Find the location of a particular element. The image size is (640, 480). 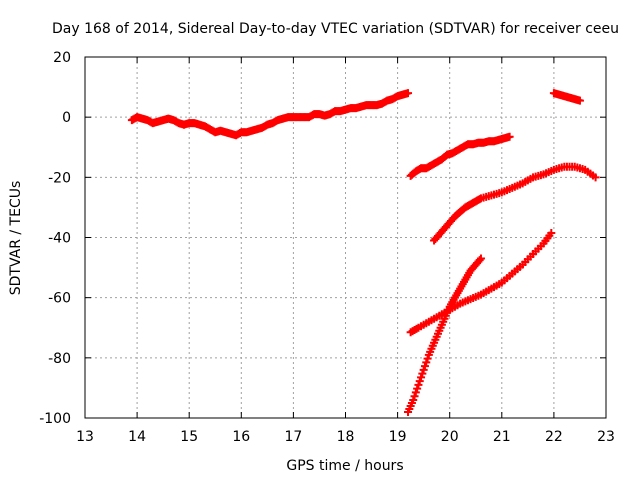

y-tick-label: -100 is located at coordinates (55, 419).